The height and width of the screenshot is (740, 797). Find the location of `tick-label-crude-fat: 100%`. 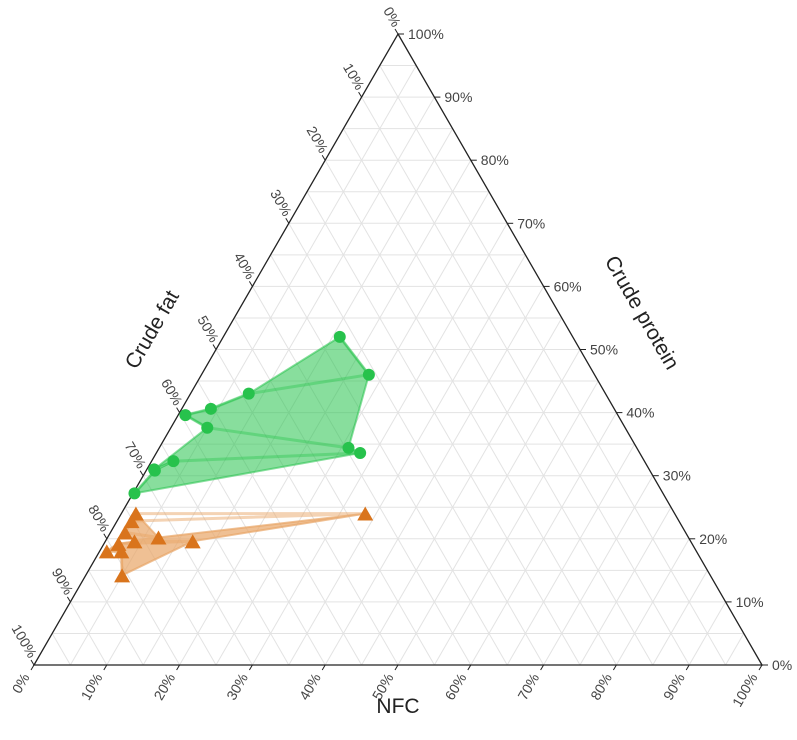

tick-label-crude-fat: 100% is located at coordinates (24, 640).